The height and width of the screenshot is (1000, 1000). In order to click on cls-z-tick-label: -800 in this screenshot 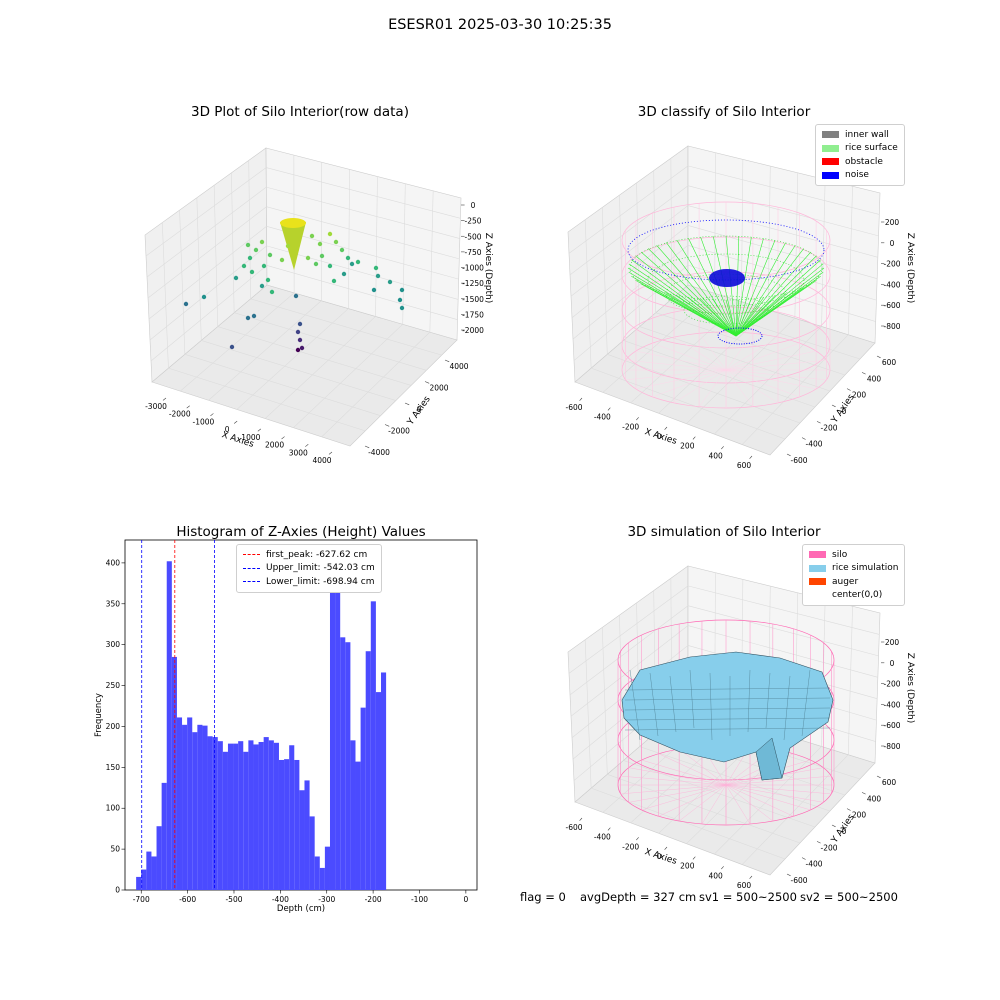, I will do `click(891, 326)`.